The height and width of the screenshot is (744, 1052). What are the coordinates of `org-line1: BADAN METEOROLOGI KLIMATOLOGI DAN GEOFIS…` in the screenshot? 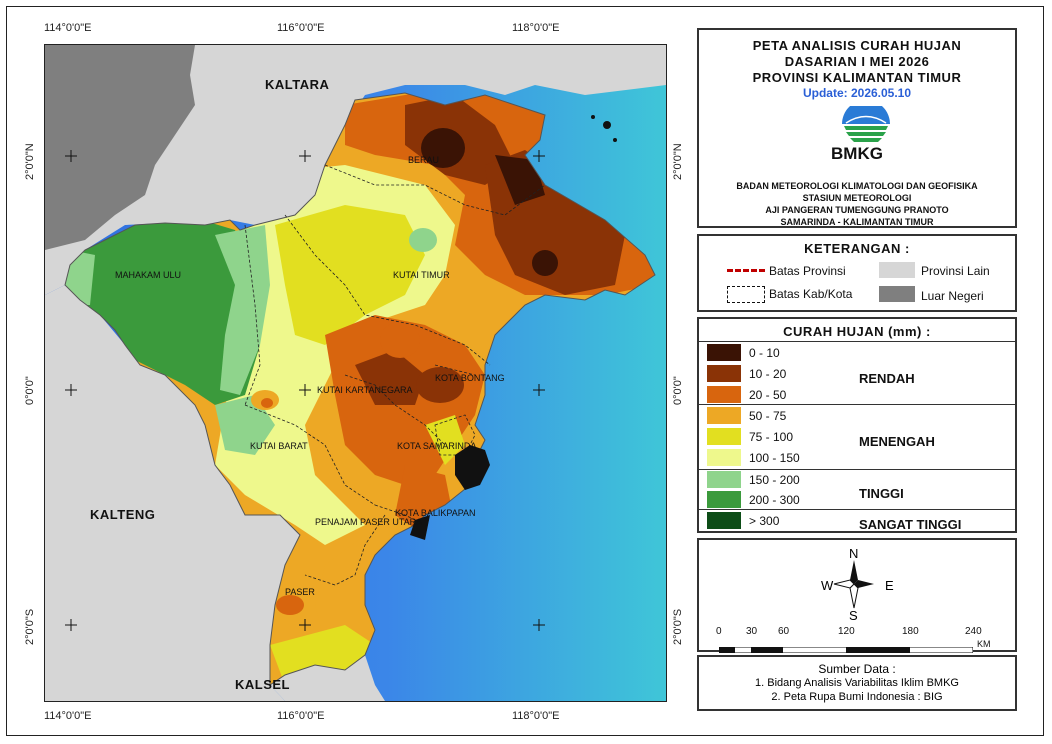 It's located at (857, 186).